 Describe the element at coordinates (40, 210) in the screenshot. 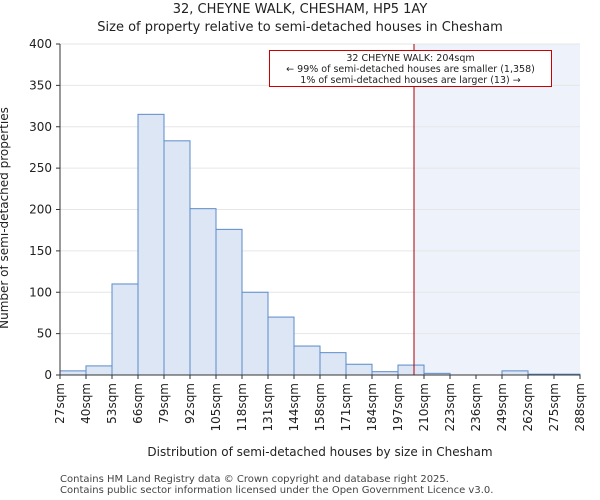

I see `y-tick-label: 200` at that location.